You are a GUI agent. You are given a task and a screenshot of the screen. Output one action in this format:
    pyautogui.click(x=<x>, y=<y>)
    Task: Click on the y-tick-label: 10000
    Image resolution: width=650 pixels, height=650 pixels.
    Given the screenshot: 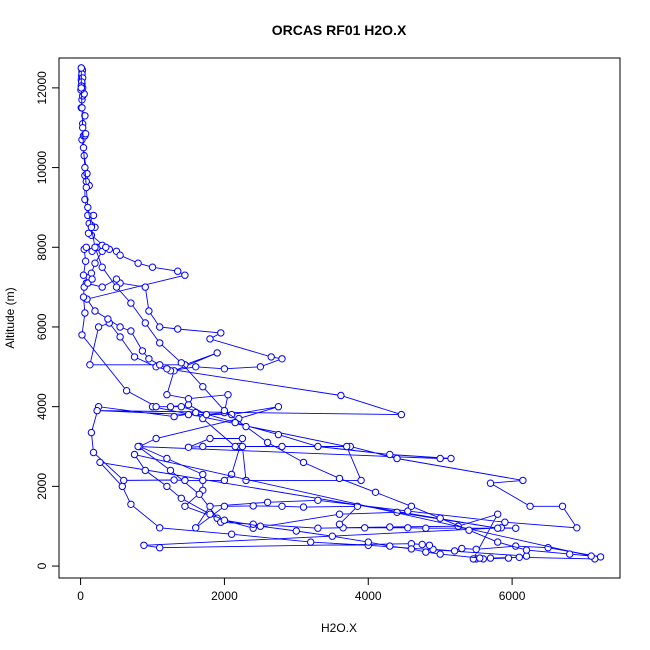 What is the action you would take?
    pyautogui.click(x=42, y=168)
    